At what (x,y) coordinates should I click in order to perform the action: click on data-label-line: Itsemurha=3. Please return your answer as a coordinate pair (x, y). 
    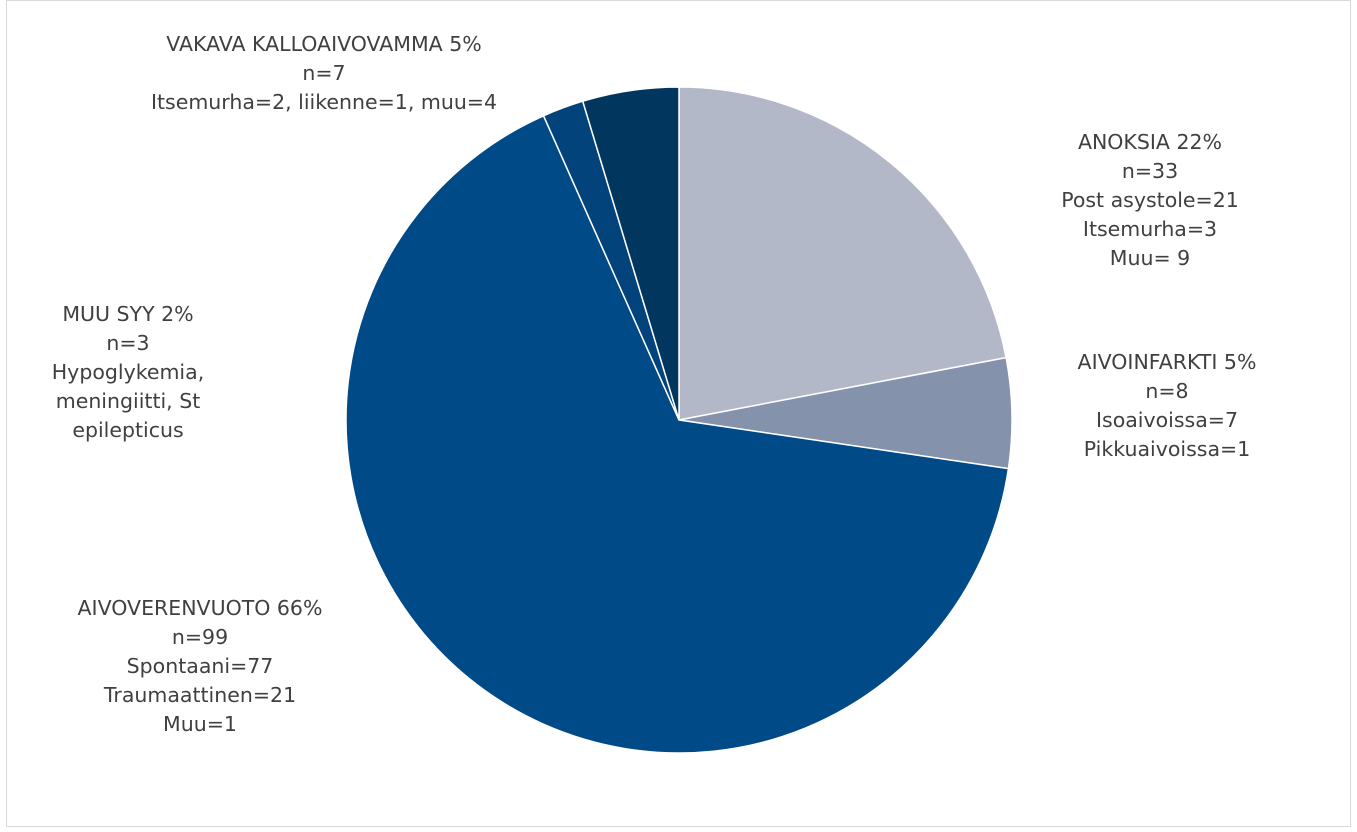
    Looking at the image, I should click on (1150, 229).